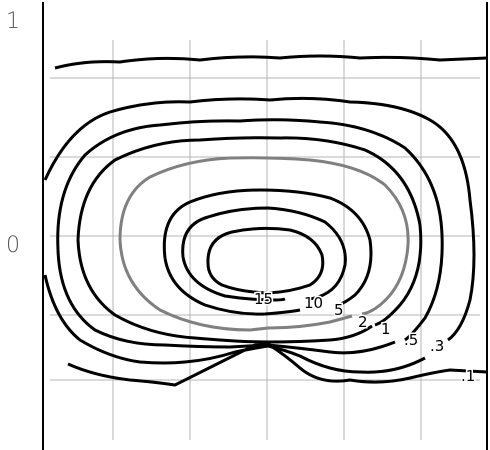 This screenshot has height=450, width=490. I want to click on y-tick-label-1: 1, so click(13, 21).